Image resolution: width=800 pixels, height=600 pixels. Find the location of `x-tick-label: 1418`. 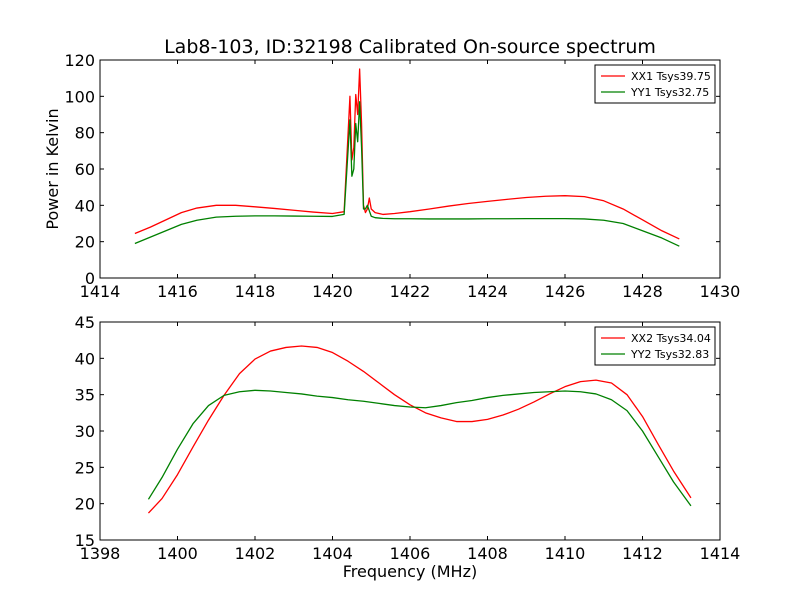

x-tick-label: 1418 is located at coordinates (255, 291).